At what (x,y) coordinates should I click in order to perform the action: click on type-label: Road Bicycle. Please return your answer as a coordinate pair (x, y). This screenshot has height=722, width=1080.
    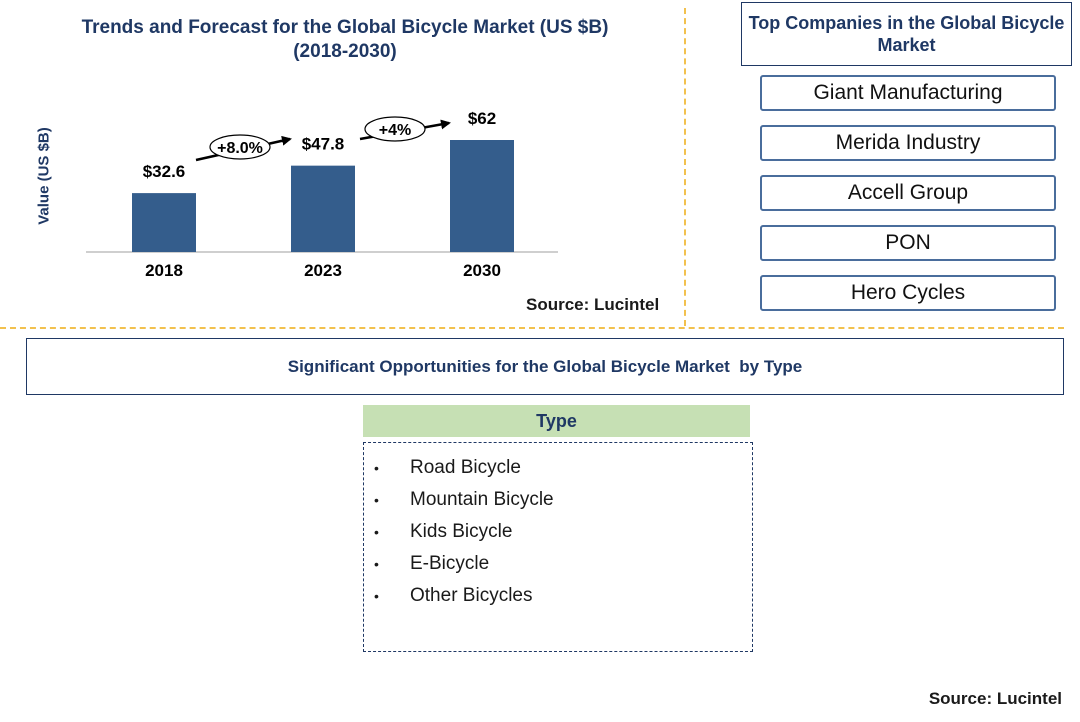
    Looking at the image, I should click on (465, 467).